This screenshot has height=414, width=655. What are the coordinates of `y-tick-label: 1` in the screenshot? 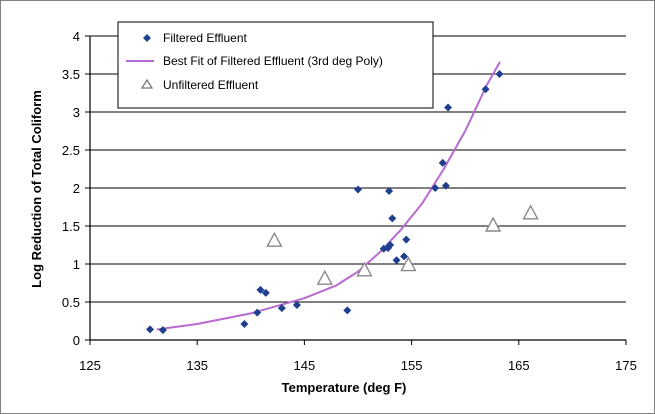 It's located at (76, 264).